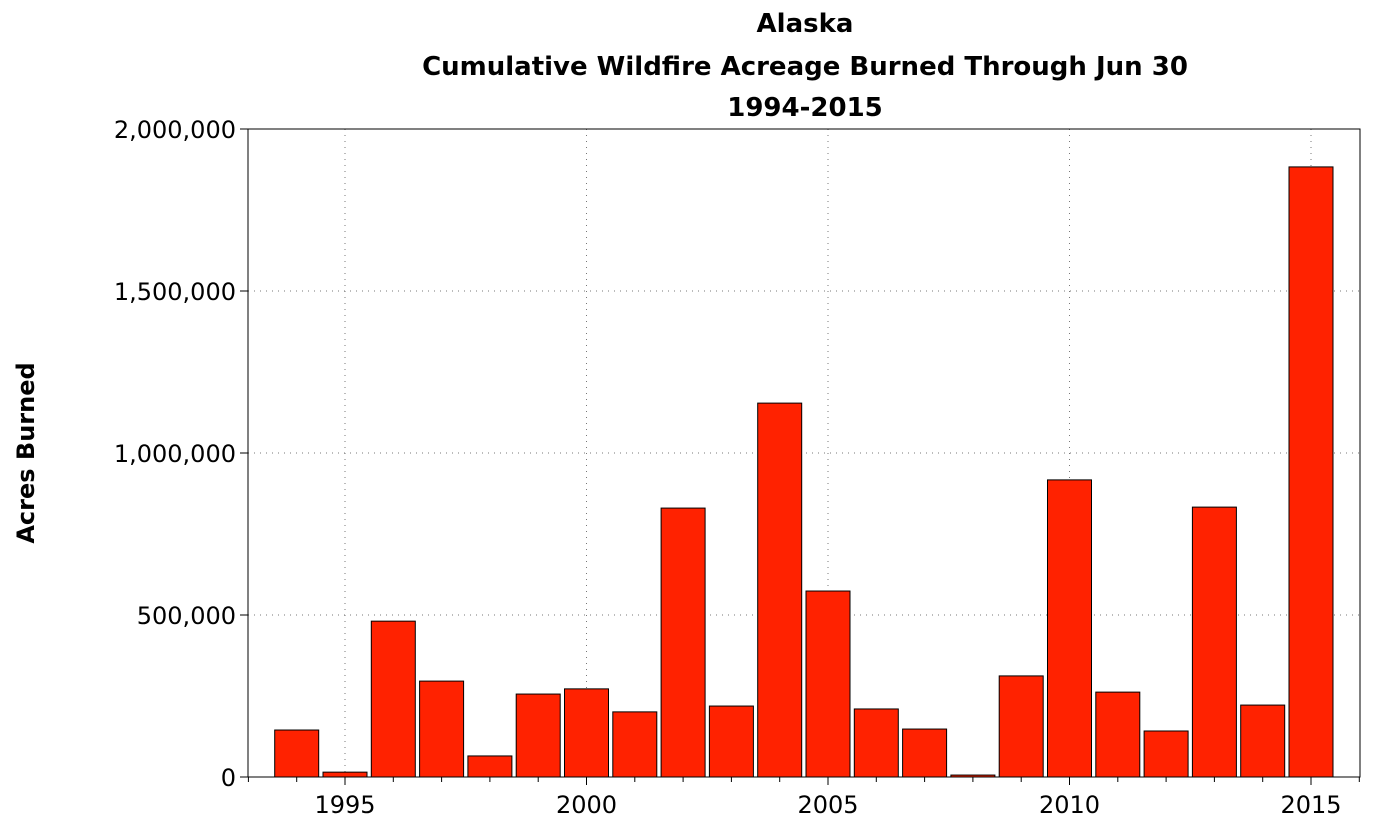 Image resolution: width=1400 pixels, height=840 pixels. What do you see at coordinates (1310, 805) in the screenshot?
I see `x-tick-label: 2015` at bounding box center [1310, 805].